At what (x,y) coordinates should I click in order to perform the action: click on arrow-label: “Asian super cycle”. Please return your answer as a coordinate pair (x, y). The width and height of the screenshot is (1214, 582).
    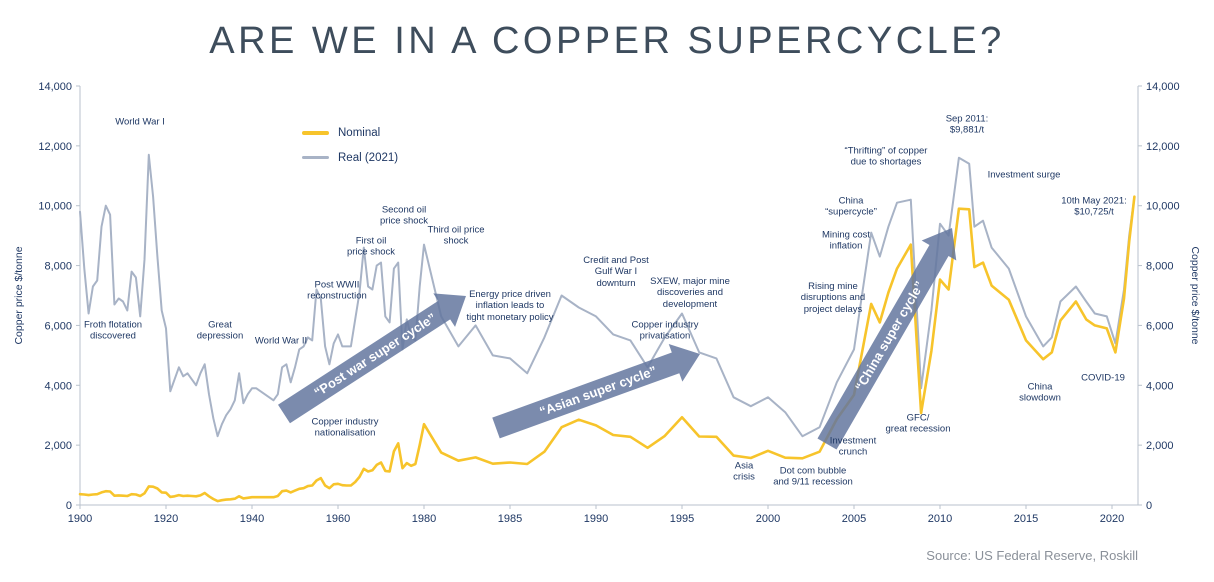
    Looking at the image, I should click on (597, 391).